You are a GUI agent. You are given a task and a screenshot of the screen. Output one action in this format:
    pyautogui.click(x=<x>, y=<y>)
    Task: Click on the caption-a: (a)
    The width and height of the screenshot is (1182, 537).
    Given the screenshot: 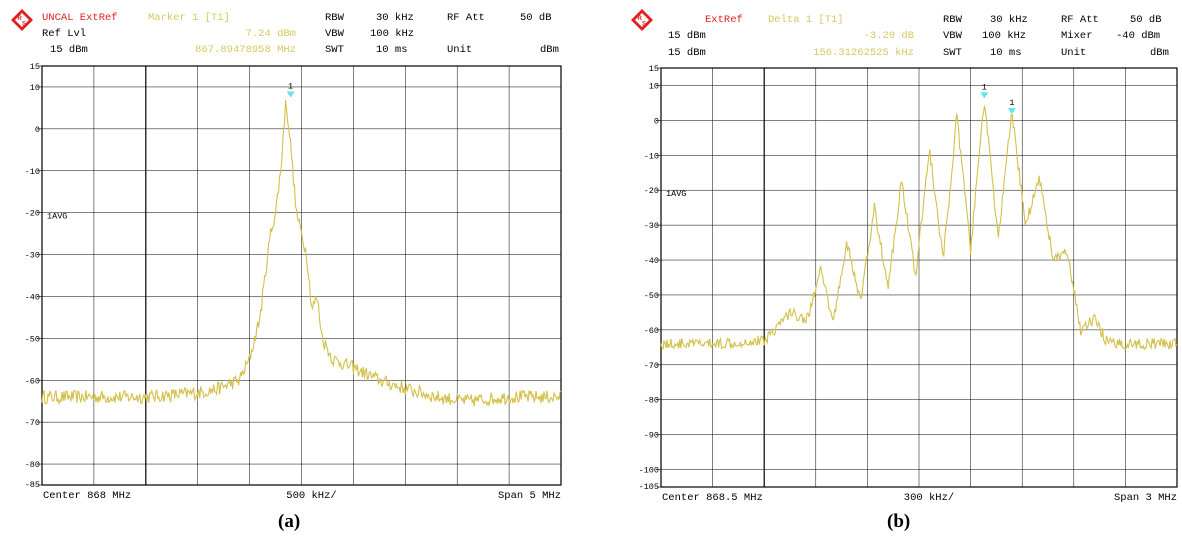 What is the action you would take?
    pyautogui.click(x=289, y=521)
    